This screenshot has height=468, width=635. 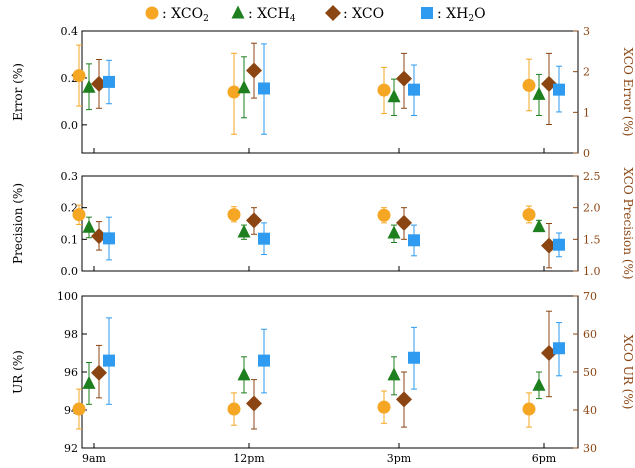 What do you see at coordinates (628, 92) in the screenshot?
I see `y-right-axis-label: XCO Error (%)` at bounding box center [628, 92].